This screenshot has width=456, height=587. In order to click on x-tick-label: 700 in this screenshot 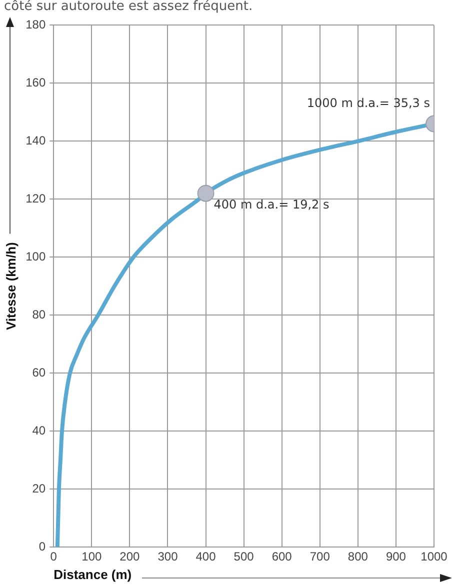, I will do `click(320, 557)`.